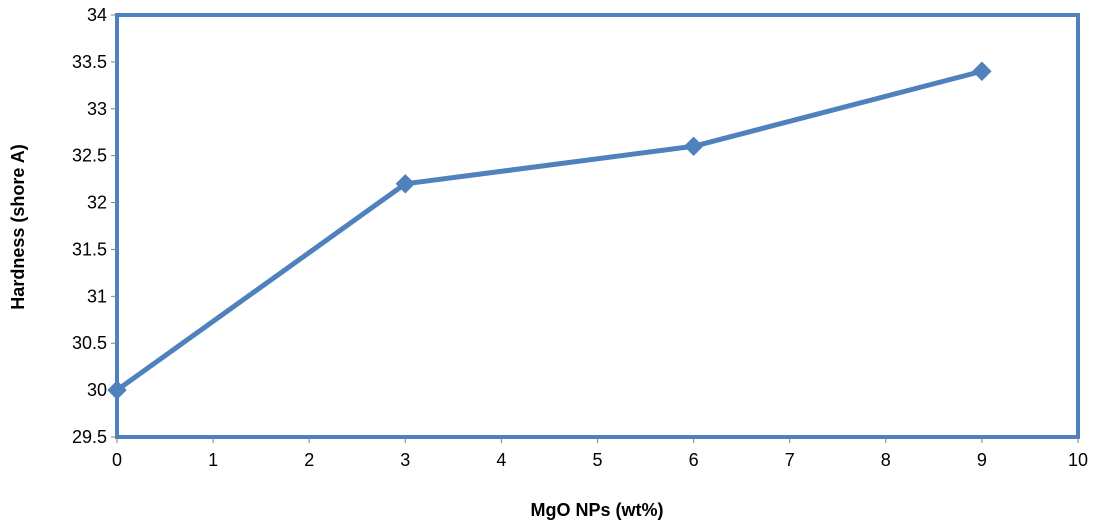 The height and width of the screenshot is (531, 1097). Describe the element at coordinates (597, 460) in the screenshot. I see `x-tick-label: 5` at that location.